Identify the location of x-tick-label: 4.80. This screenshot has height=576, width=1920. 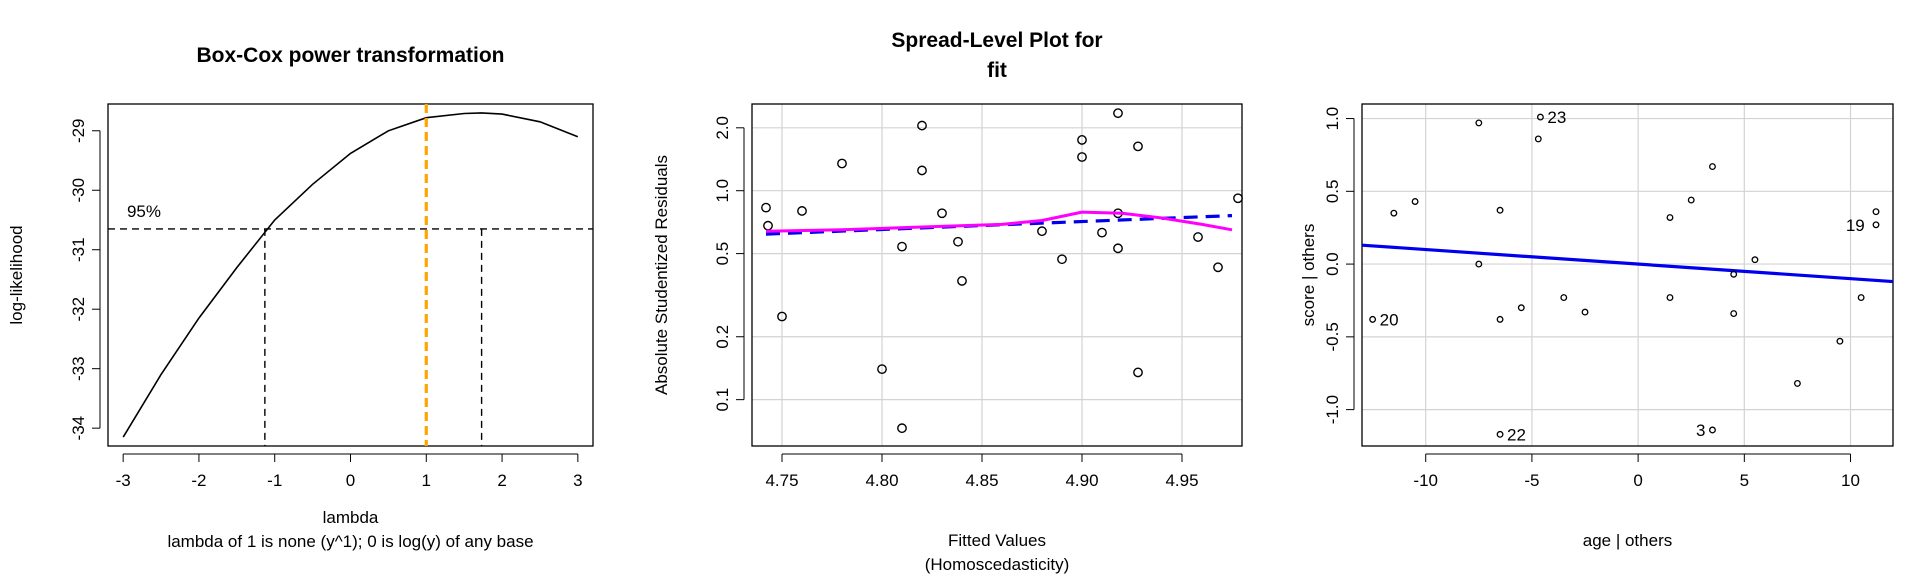
(881, 480).